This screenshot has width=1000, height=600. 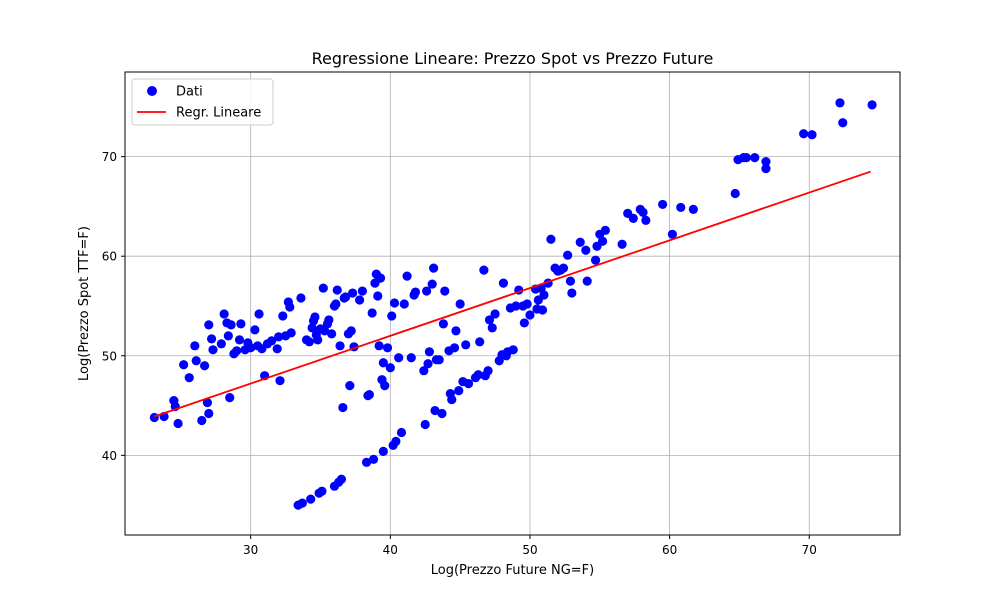 What do you see at coordinates (218, 113) in the screenshot?
I see `legend-label-regression: Regr. Lineare` at bounding box center [218, 113].